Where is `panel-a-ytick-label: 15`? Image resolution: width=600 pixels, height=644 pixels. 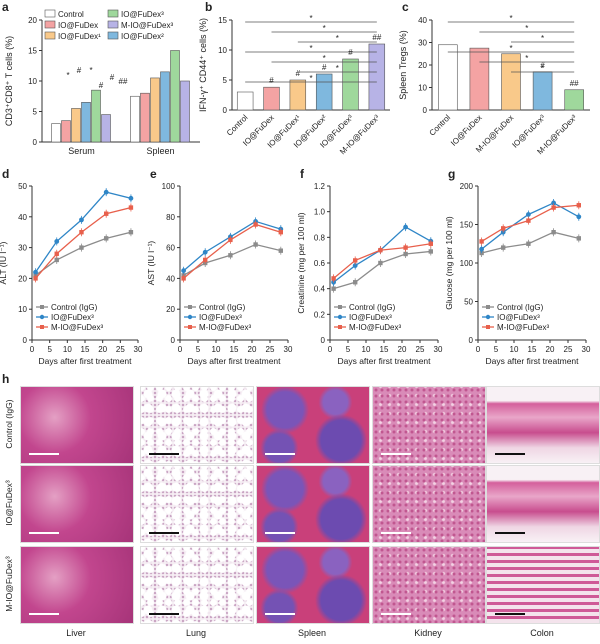 panel-a-ytick-label: 15 is located at coordinates (32, 51).